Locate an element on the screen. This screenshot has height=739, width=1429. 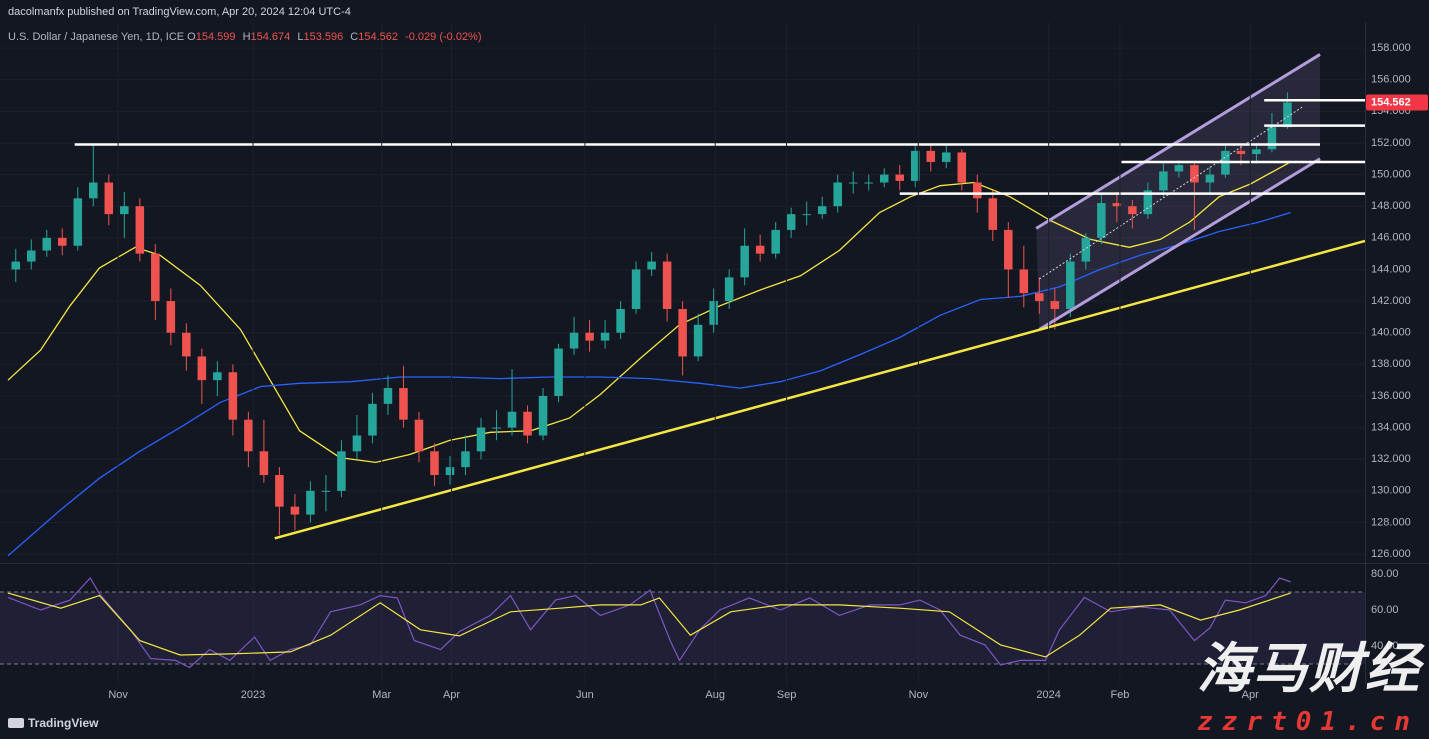
y-tick-label: 128.000 is located at coordinates (1391, 522).